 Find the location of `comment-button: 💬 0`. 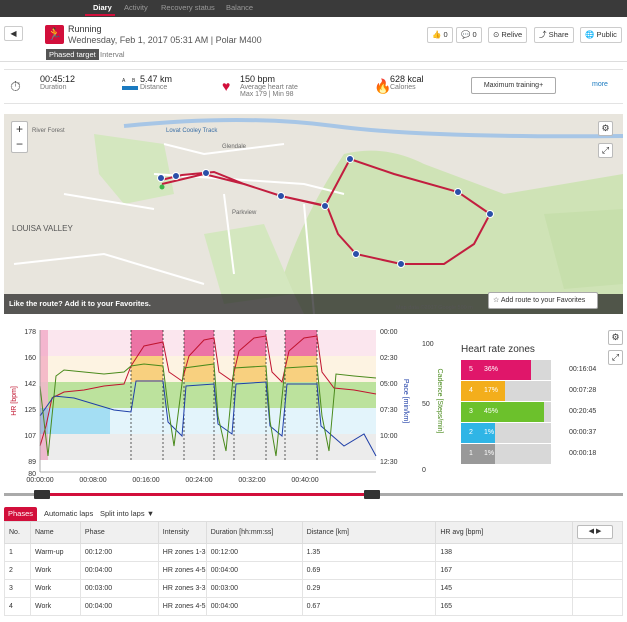

comment-button: 💬 0 is located at coordinates (469, 35).